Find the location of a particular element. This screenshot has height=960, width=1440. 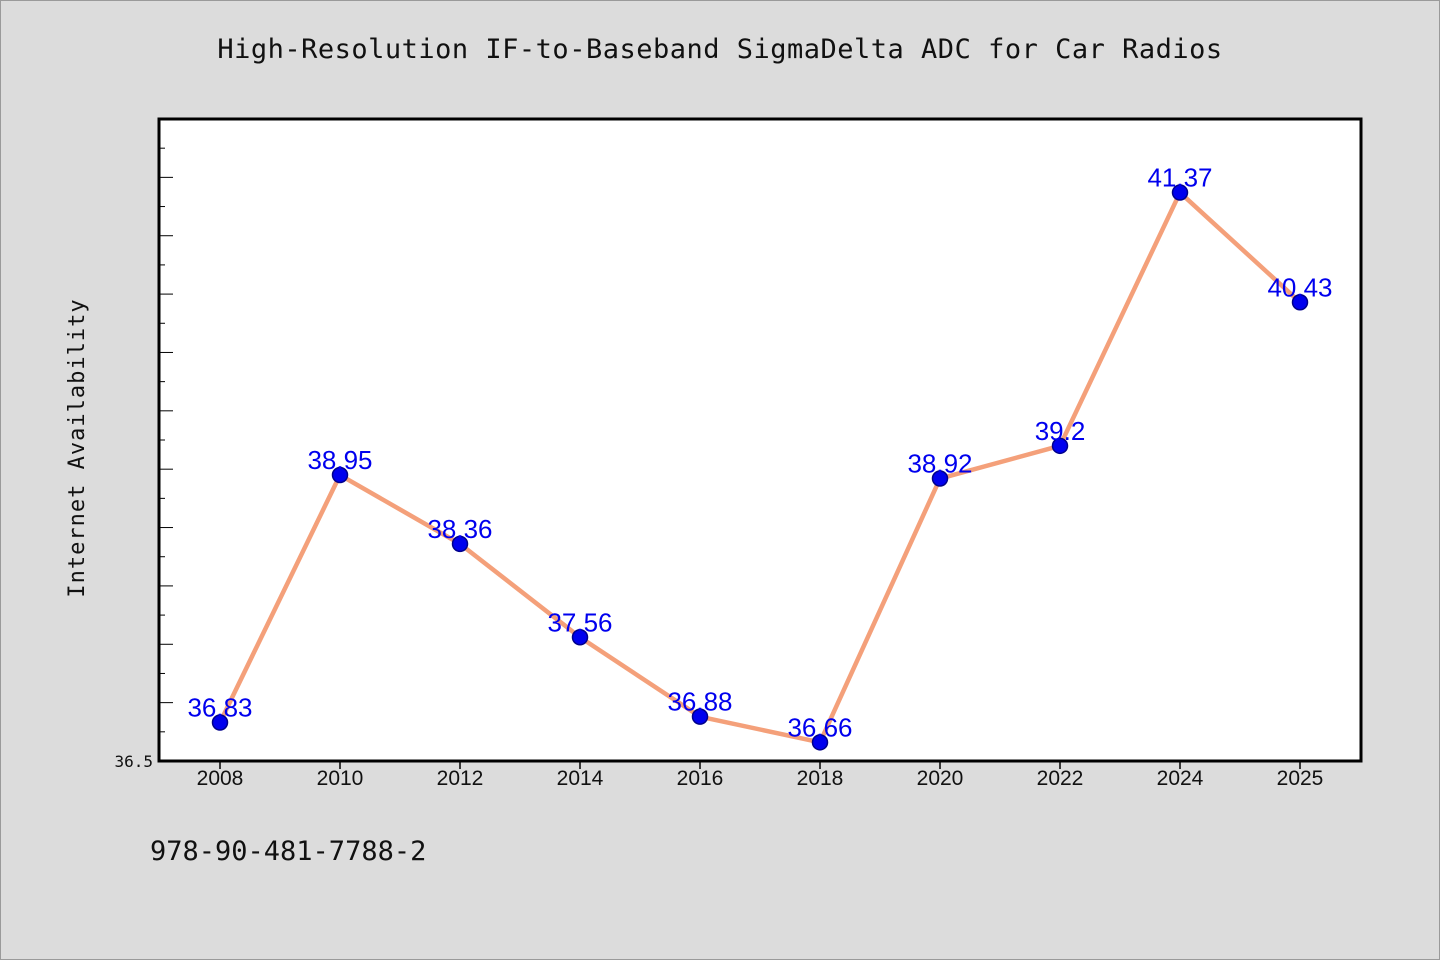

data-label: 41.37 is located at coordinates (1179, 178).